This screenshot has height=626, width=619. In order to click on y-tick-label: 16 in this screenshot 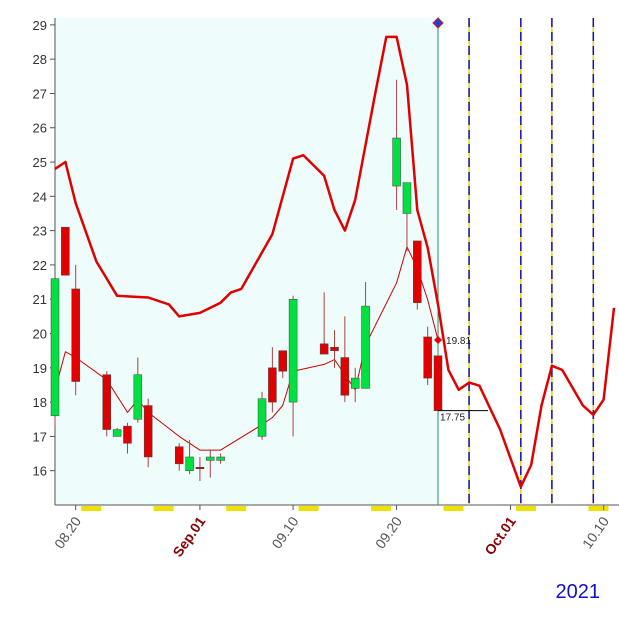, I will do `click(40, 471)`.